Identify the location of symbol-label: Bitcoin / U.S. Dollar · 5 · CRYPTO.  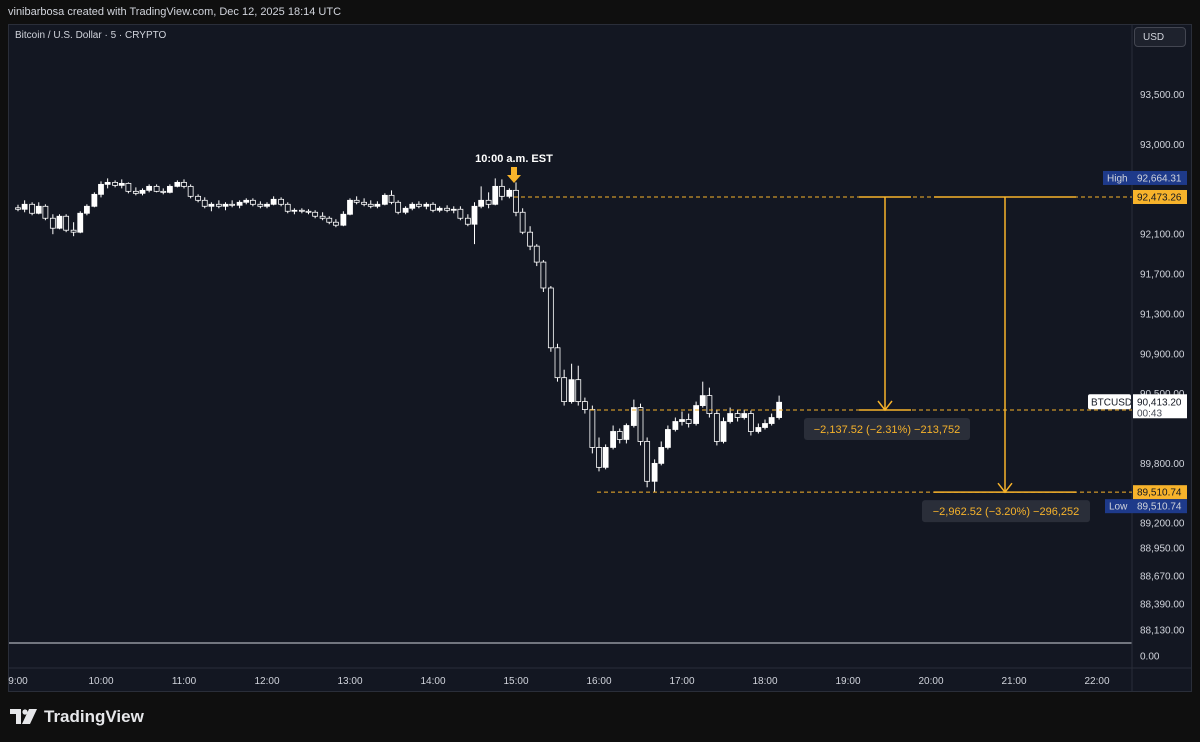
(91, 35).